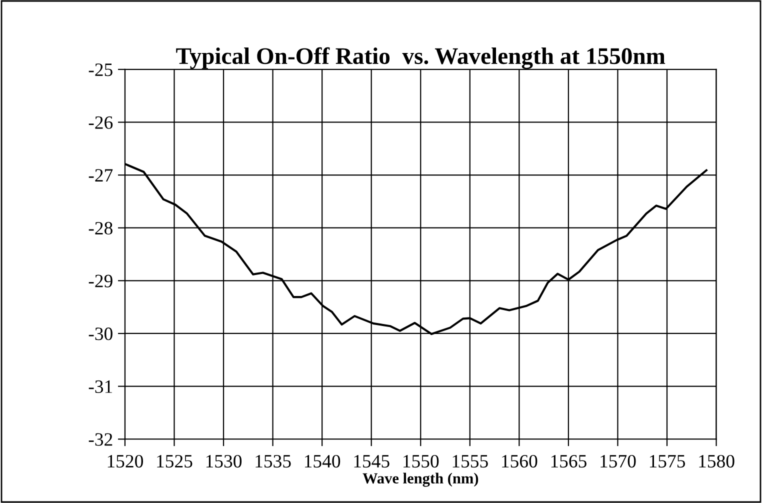 The image size is (762, 503). Describe the element at coordinates (100, 281) in the screenshot. I see `y-tick-label: -29` at that location.